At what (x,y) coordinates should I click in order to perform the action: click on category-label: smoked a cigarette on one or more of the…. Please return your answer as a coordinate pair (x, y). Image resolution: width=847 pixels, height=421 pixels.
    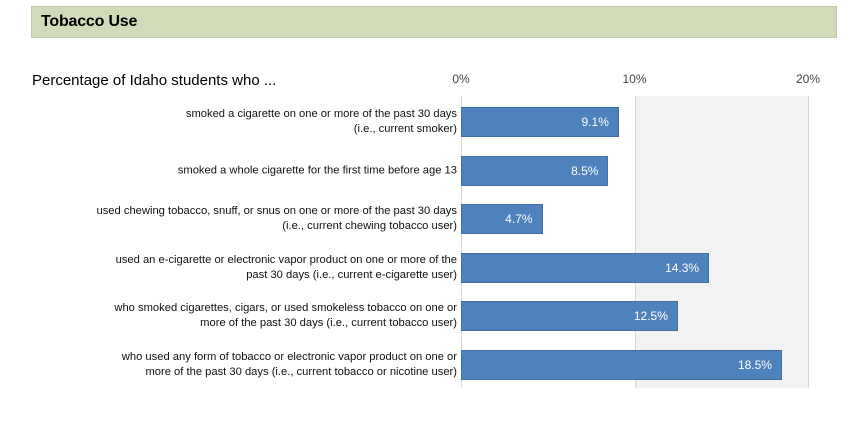
    Looking at the image, I should click on (247, 122).